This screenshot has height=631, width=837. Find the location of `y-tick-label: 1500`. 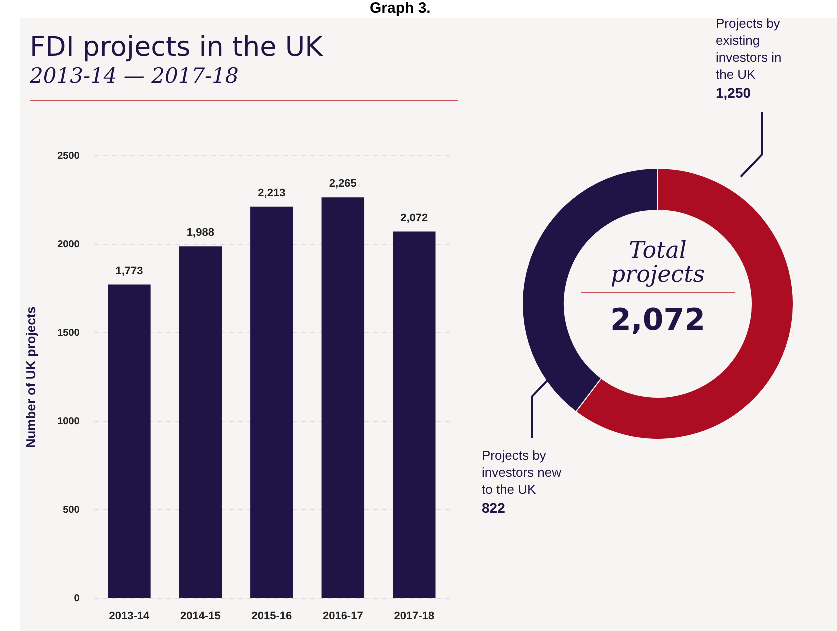

y-tick-label: 1500 is located at coordinates (69, 333).